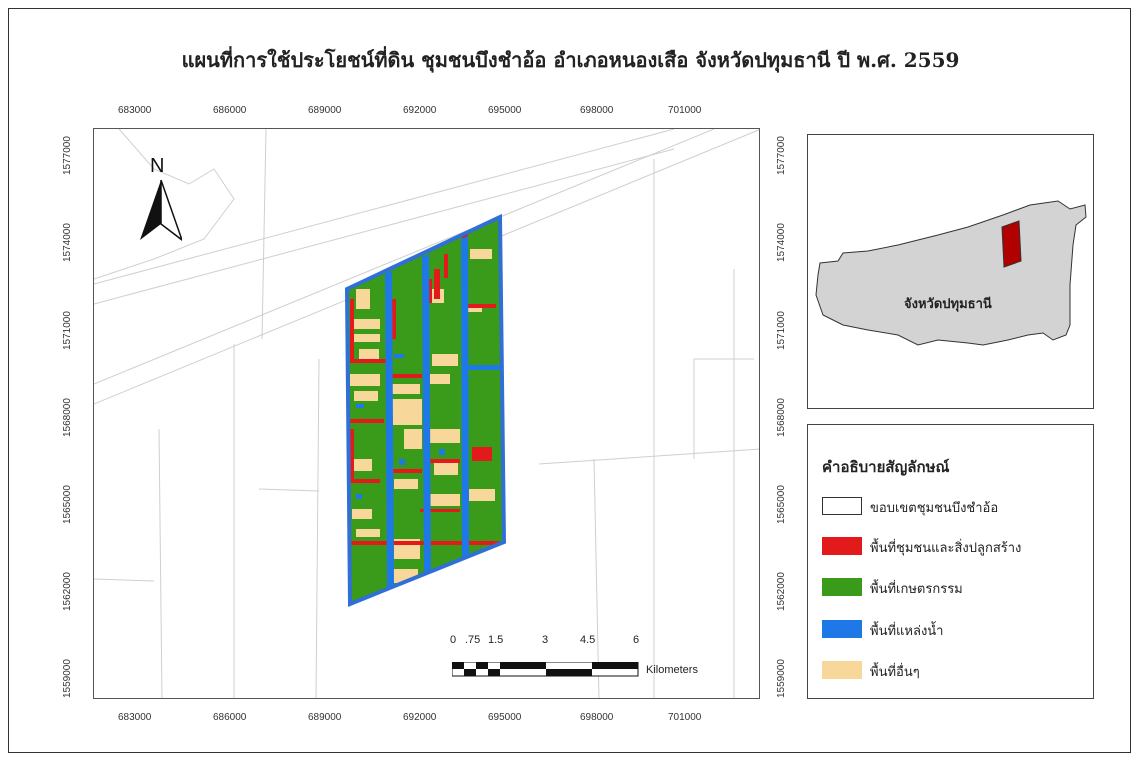 The width and height of the screenshot is (1141, 763). I want to click on inset-map: จังหวัดปทุมธานี, so click(950, 271).